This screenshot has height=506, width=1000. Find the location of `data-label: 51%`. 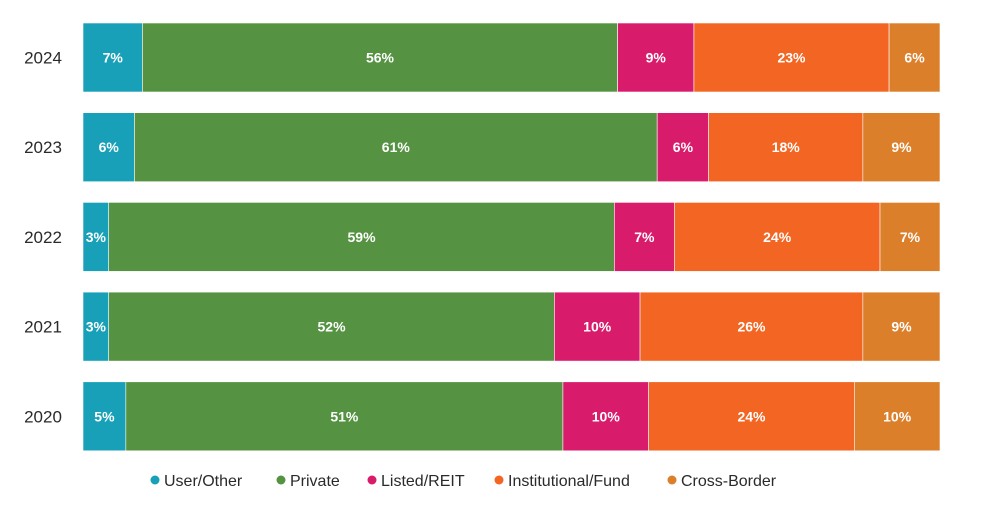

data-label: 51% is located at coordinates (344, 416).